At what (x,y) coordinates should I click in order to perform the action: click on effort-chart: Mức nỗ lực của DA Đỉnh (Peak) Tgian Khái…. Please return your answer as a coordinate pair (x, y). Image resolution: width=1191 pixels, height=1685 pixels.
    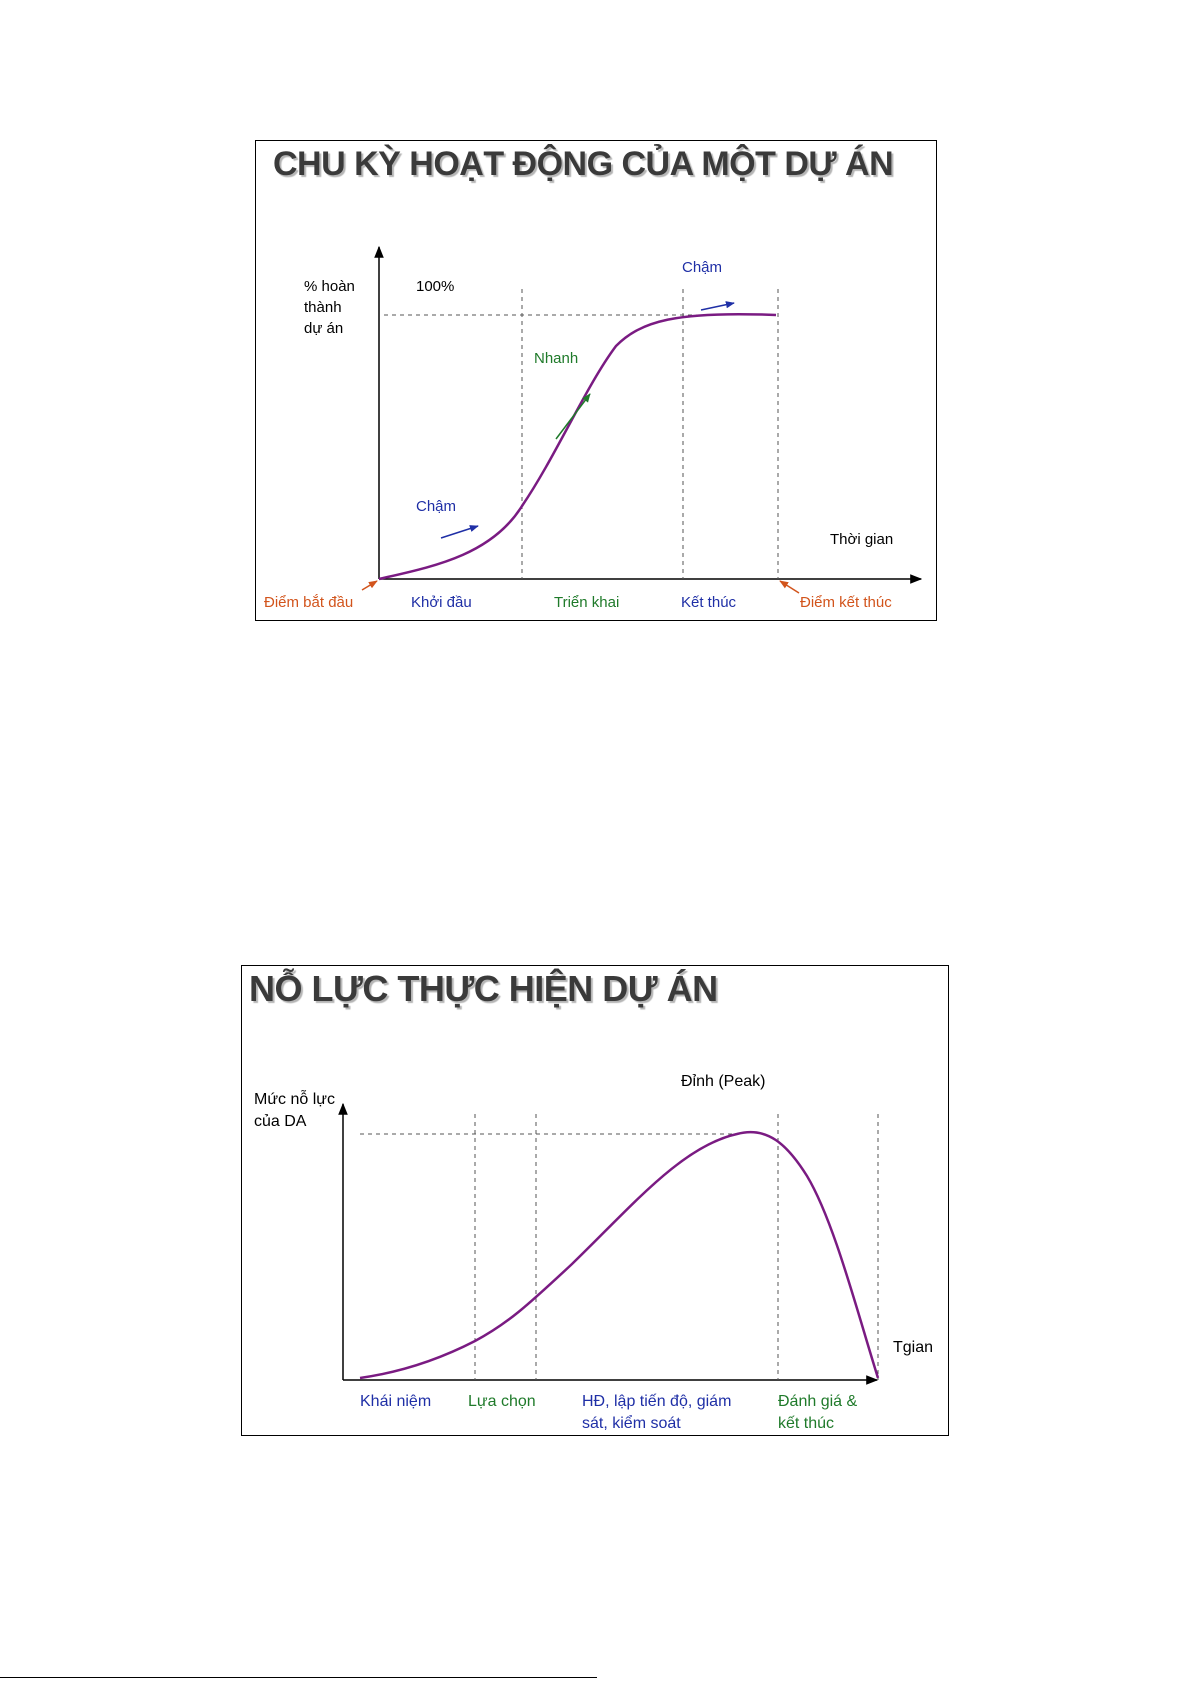
    Looking at the image, I should click on (593, 1252).